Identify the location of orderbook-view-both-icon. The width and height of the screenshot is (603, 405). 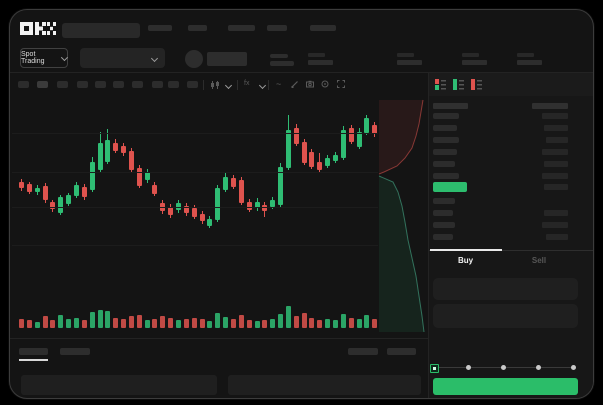
(440, 84).